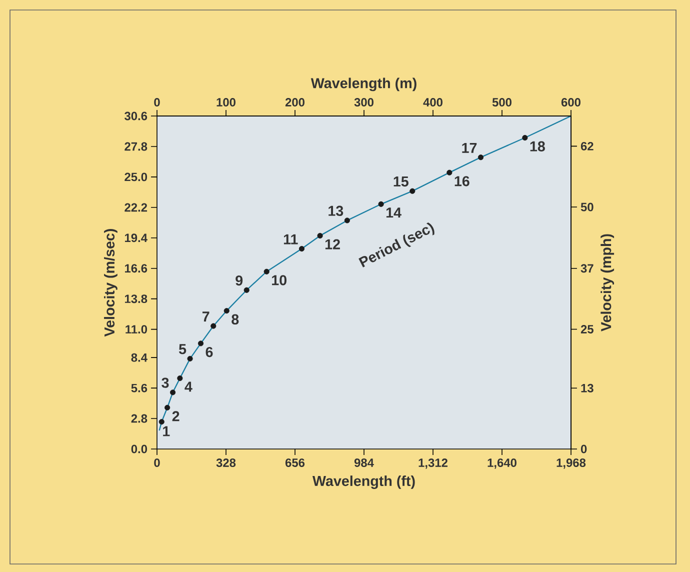 The height and width of the screenshot is (572, 690). I want to click on x2-tick-label: 500, so click(502, 102).